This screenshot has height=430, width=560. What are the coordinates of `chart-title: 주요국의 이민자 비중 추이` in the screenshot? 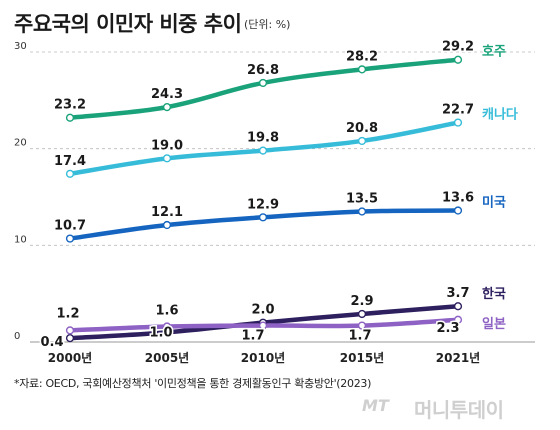 It's located at (128, 24).